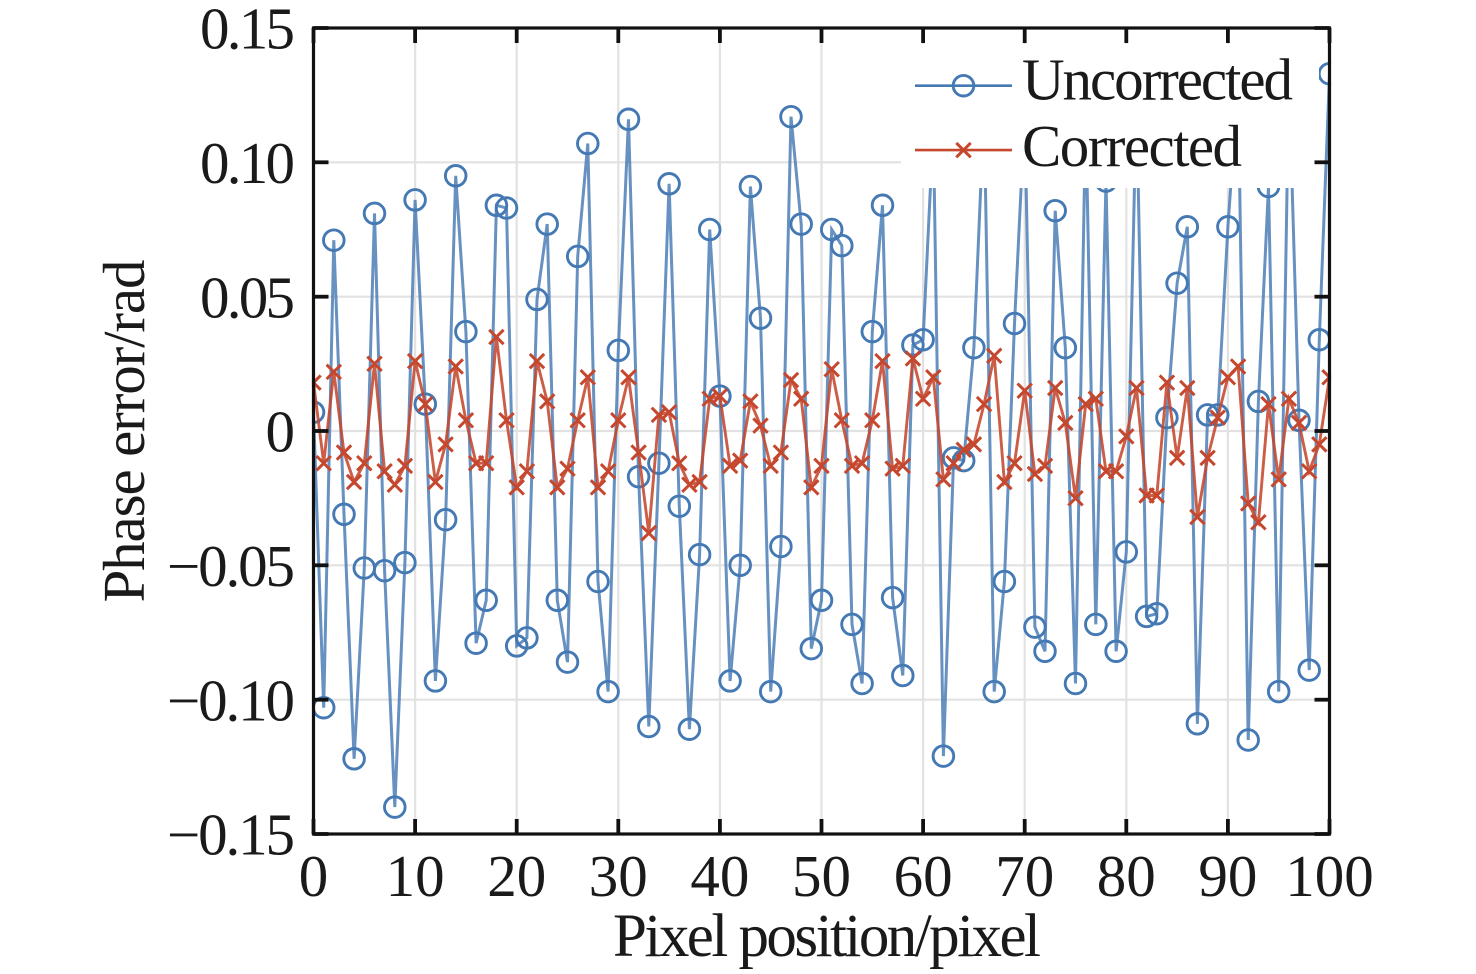  What do you see at coordinates (827, 936) in the screenshot?
I see `svg-text: Pixel position/pixel` at bounding box center [827, 936].